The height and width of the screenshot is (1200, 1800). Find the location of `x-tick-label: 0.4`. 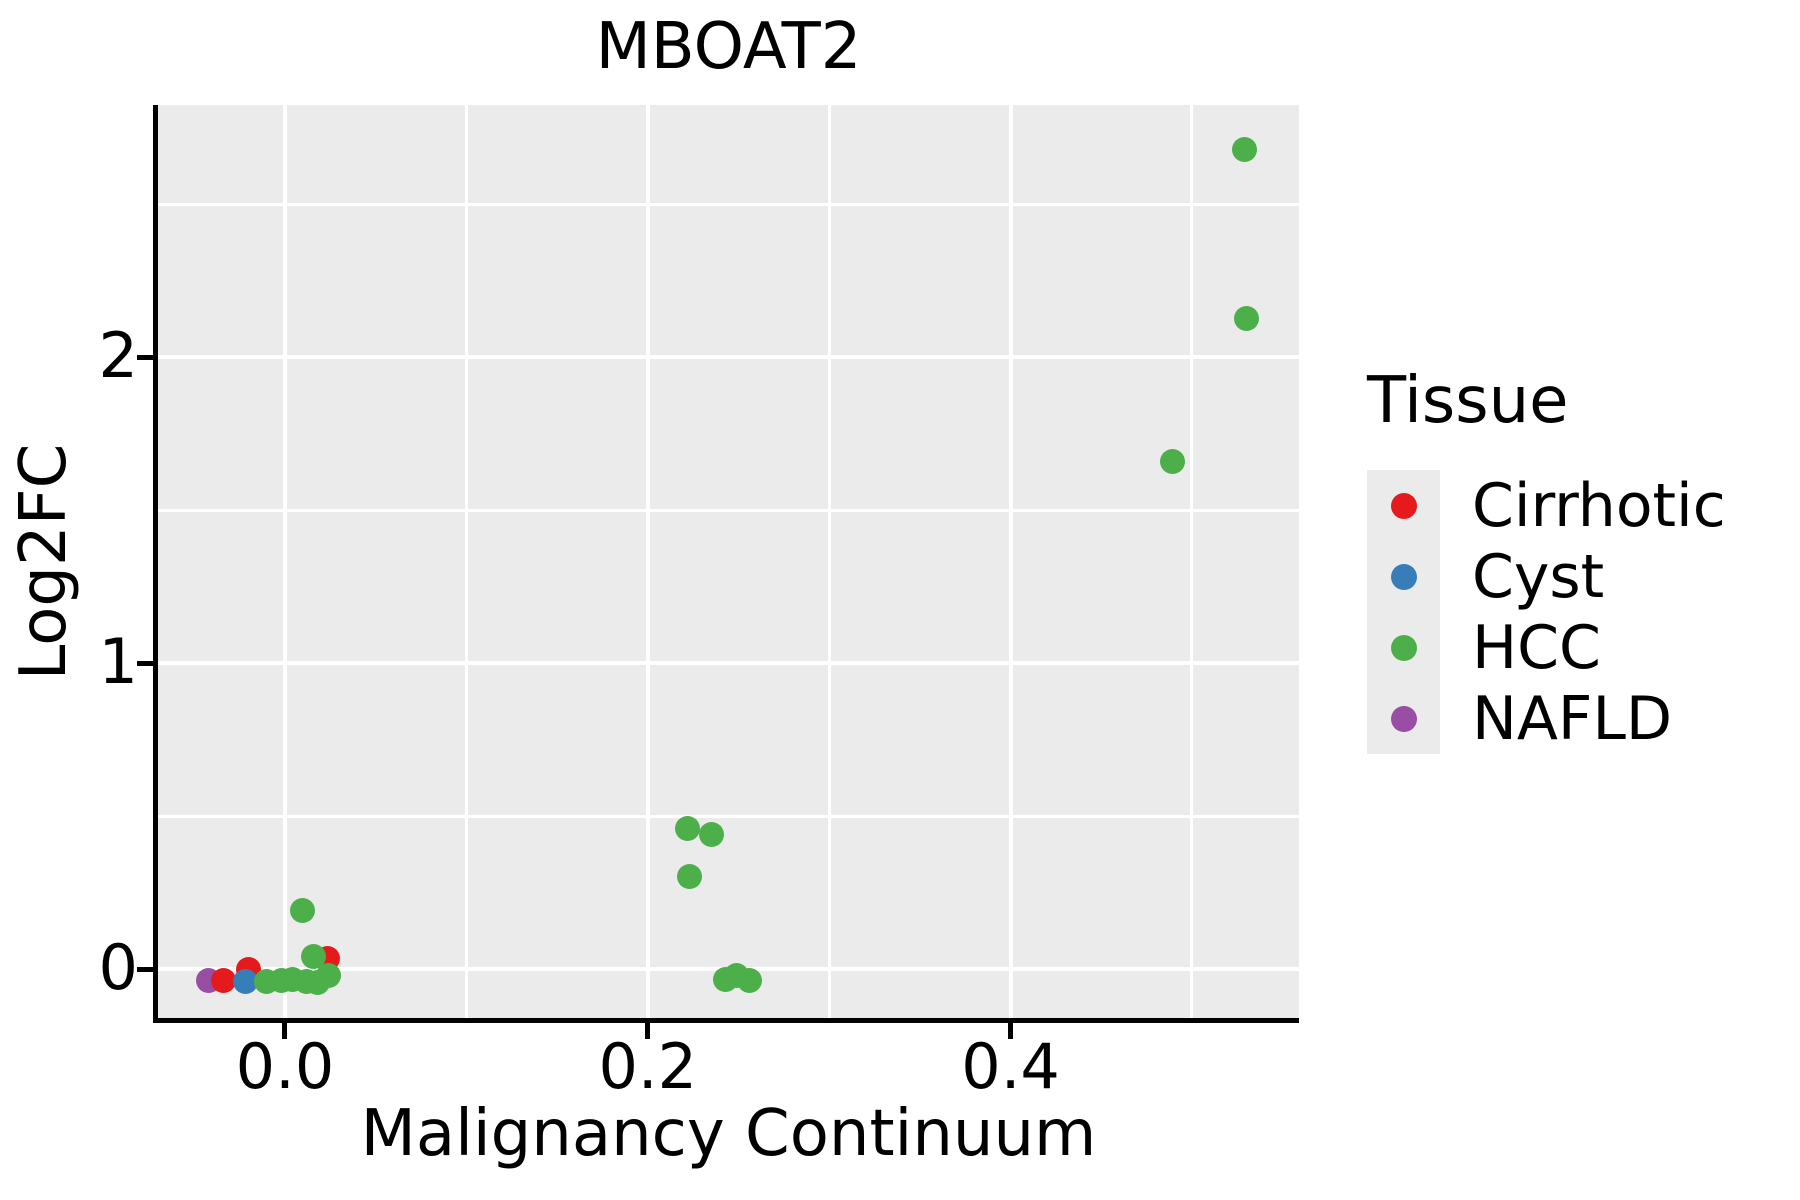

x-tick-label: 0.4 is located at coordinates (1010, 1066).